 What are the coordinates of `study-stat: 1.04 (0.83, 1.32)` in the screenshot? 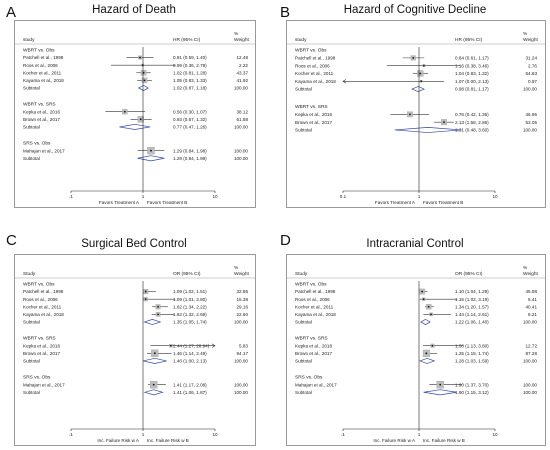 It's located at (472, 73).